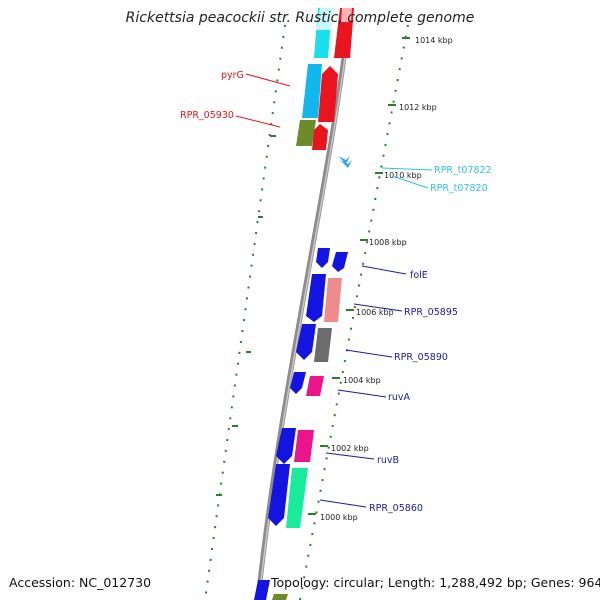 The height and width of the screenshot is (600, 600). Describe the element at coordinates (316, 298) in the screenshot. I see `gene-folE-blue` at that location.